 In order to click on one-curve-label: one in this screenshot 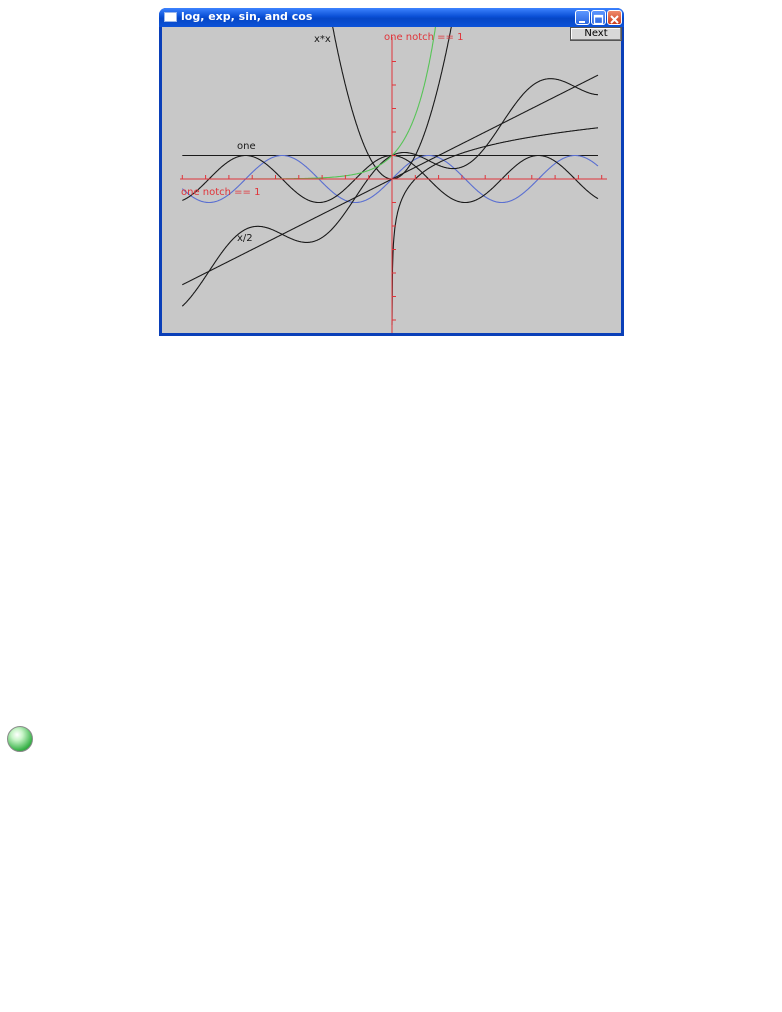, I will do `click(246, 146)`.